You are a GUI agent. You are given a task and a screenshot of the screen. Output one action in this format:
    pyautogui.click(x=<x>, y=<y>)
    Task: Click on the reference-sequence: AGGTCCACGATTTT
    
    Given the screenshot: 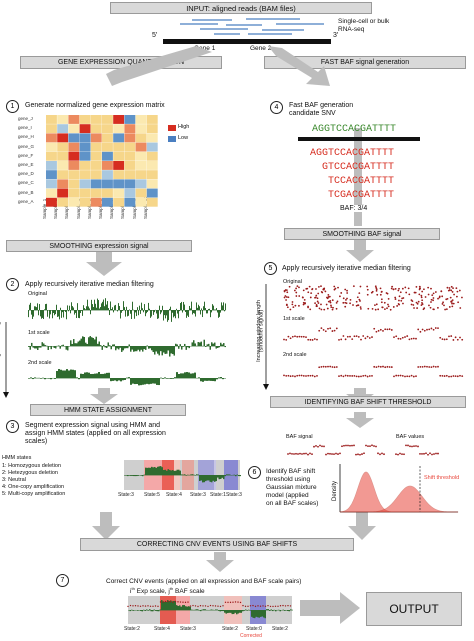 What is the action you would take?
    pyautogui.click(x=354, y=129)
    